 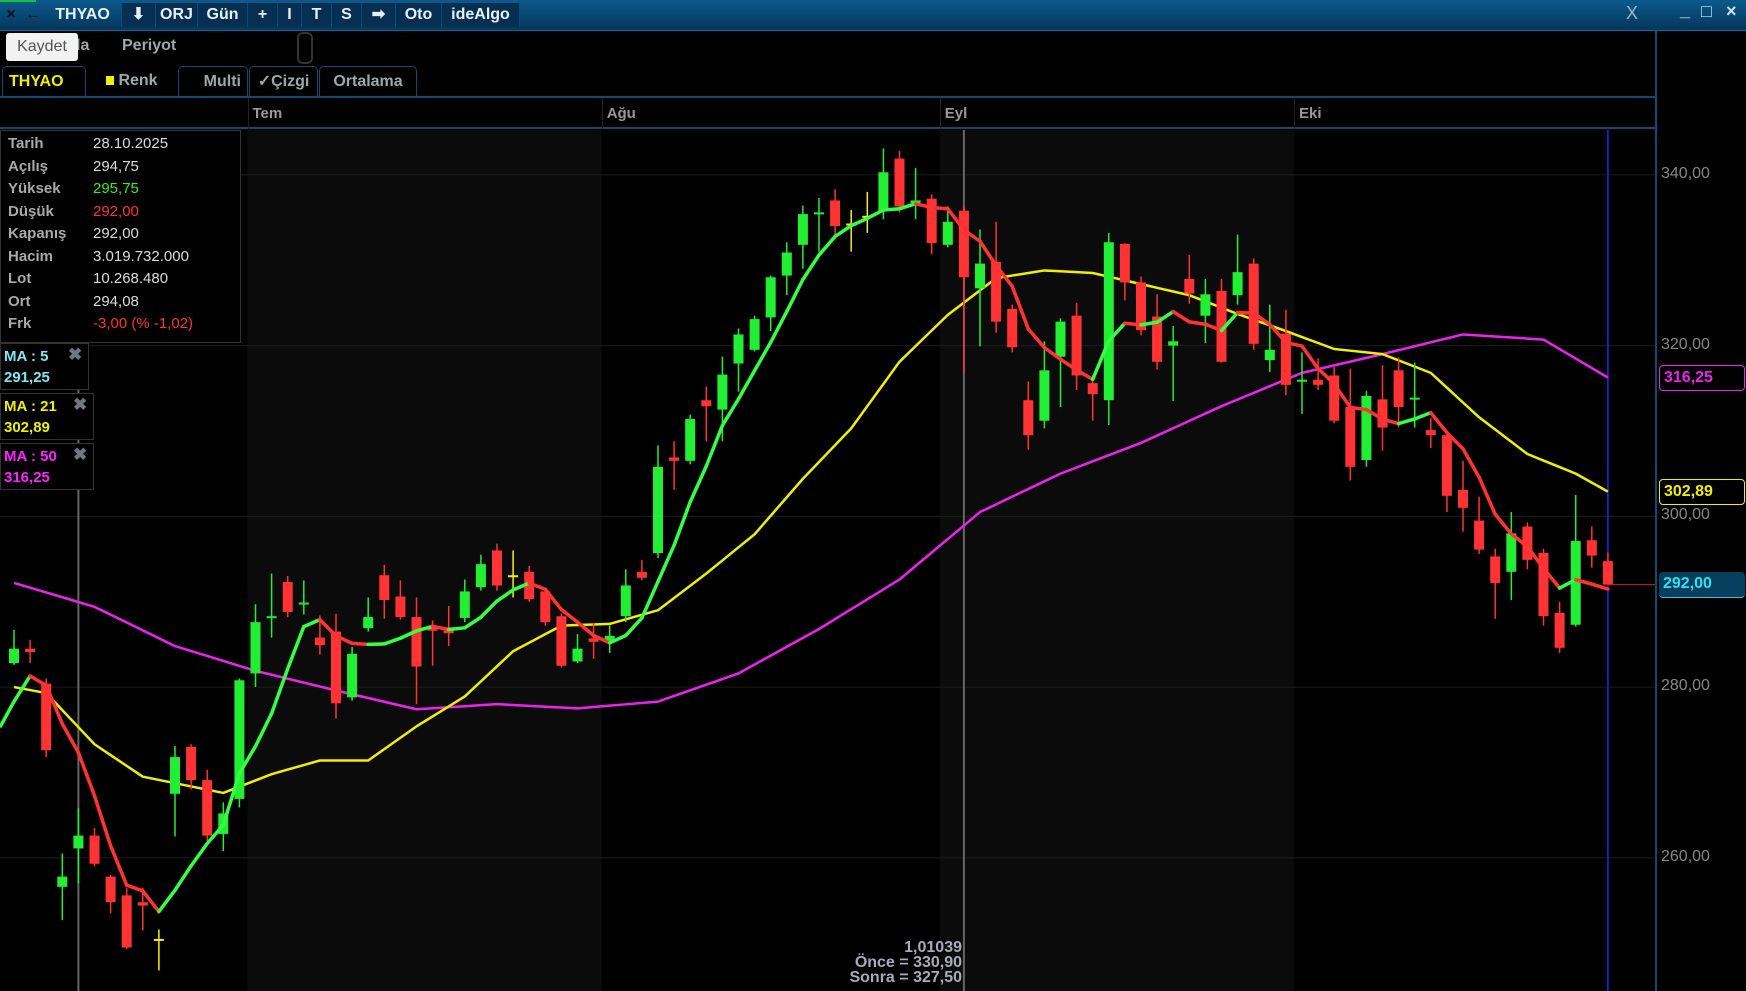 What do you see at coordinates (1685, 10) in the screenshot?
I see `minimize-button: _` at bounding box center [1685, 10].